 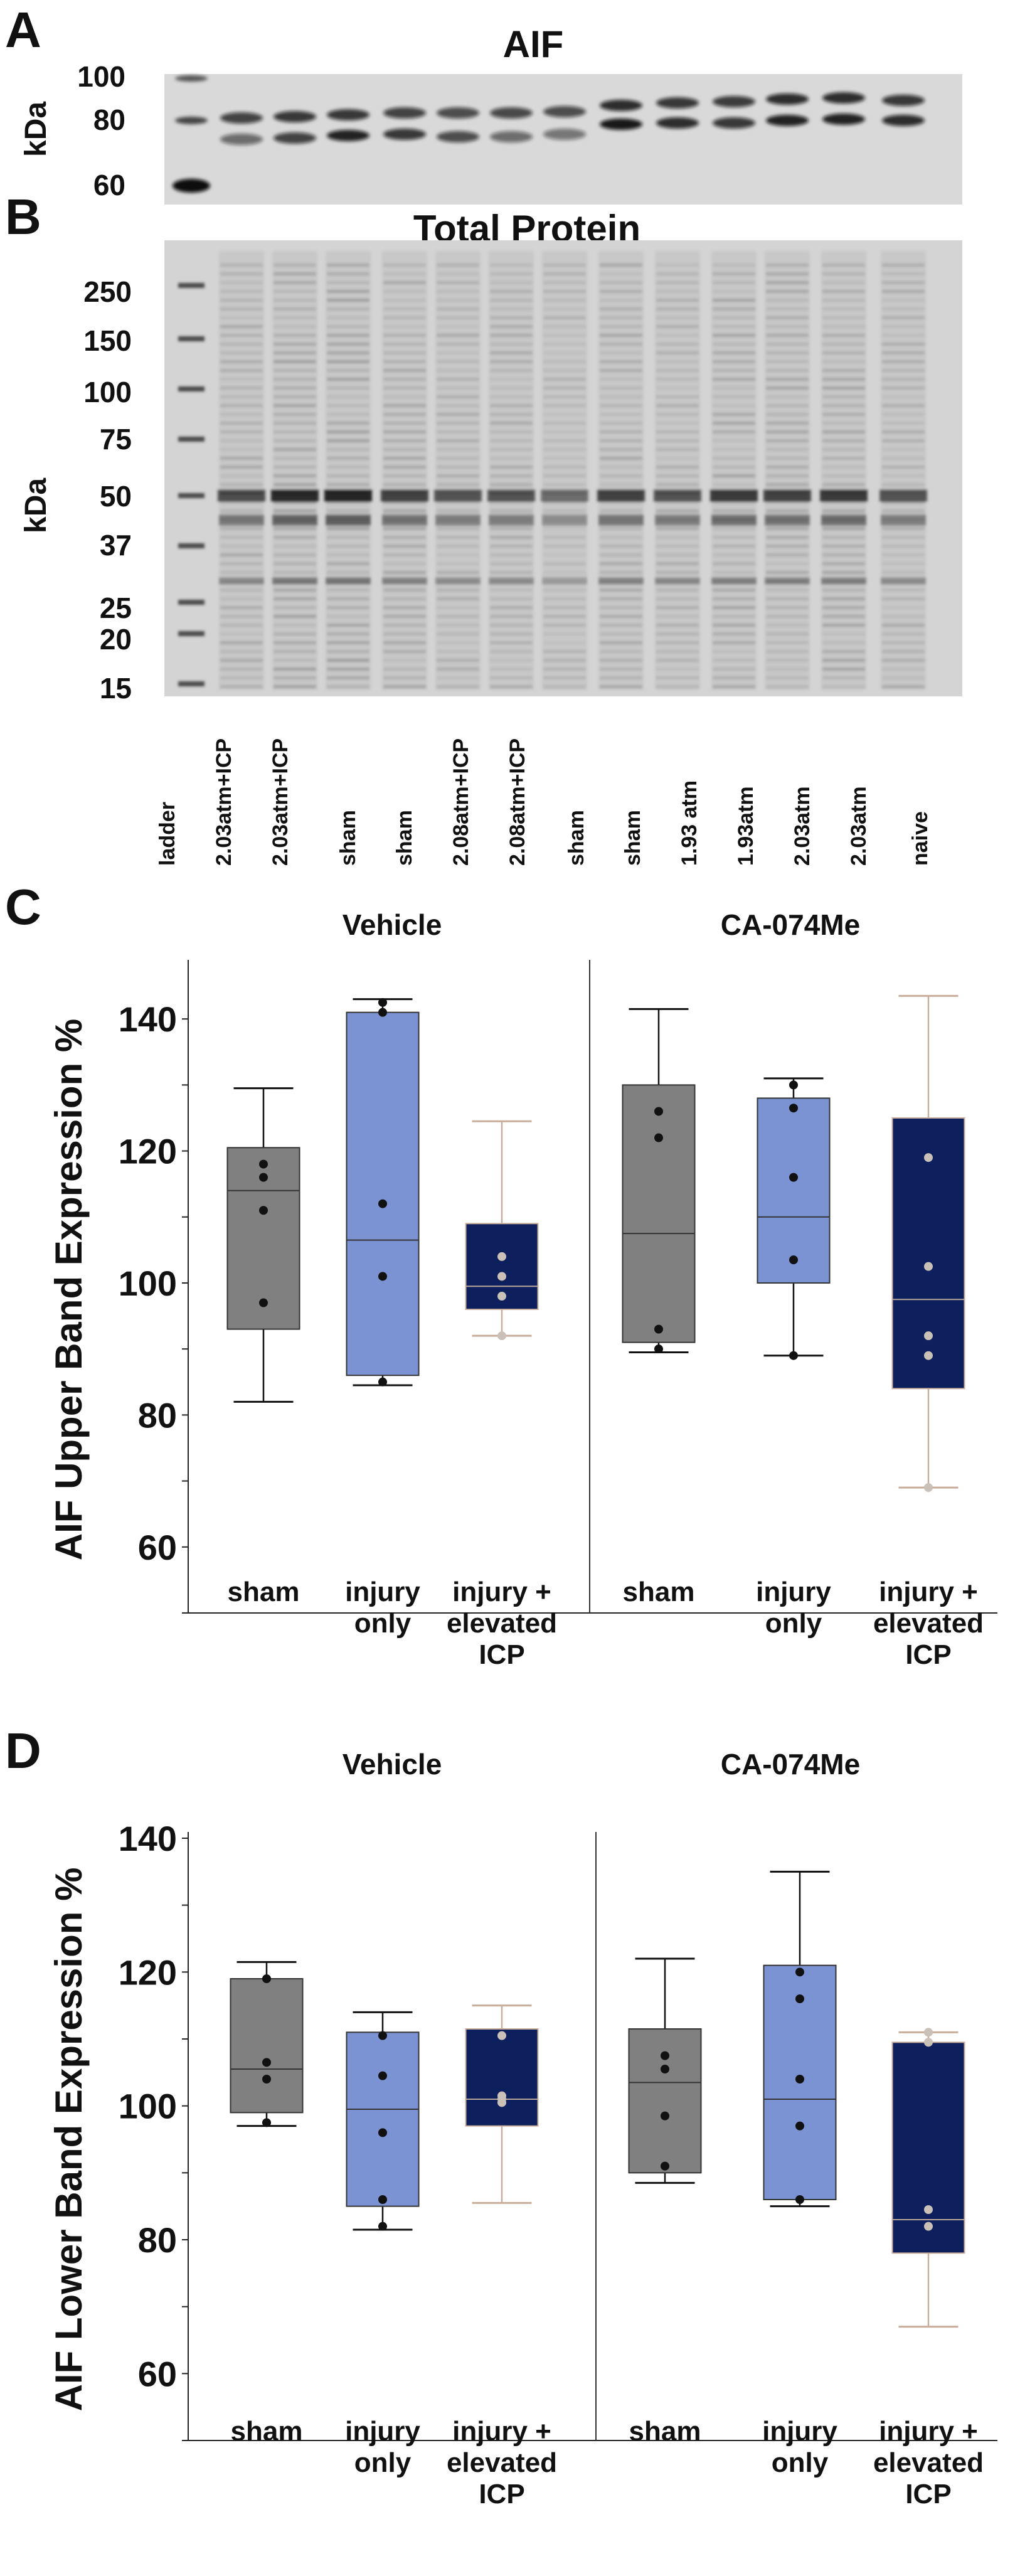 What do you see at coordinates (108, 341) in the screenshot?
I see `panel-b-mw-150: 150` at bounding box center [108, 341].